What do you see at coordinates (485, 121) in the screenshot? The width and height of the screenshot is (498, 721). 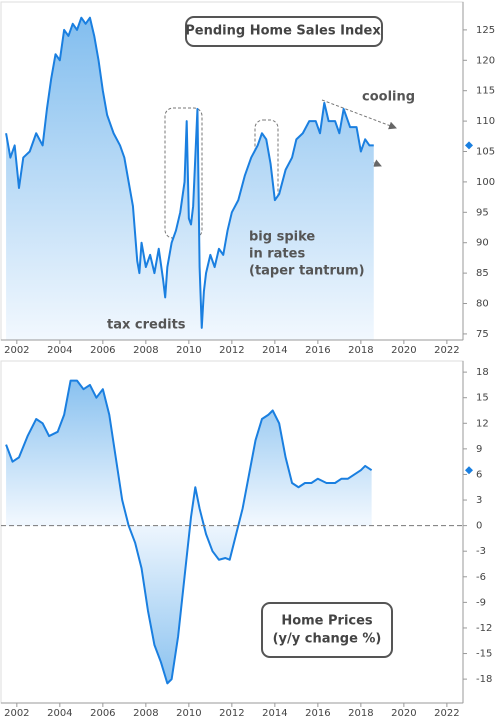 I see `y-tick-label: 110` at bounding box center [485, 121].